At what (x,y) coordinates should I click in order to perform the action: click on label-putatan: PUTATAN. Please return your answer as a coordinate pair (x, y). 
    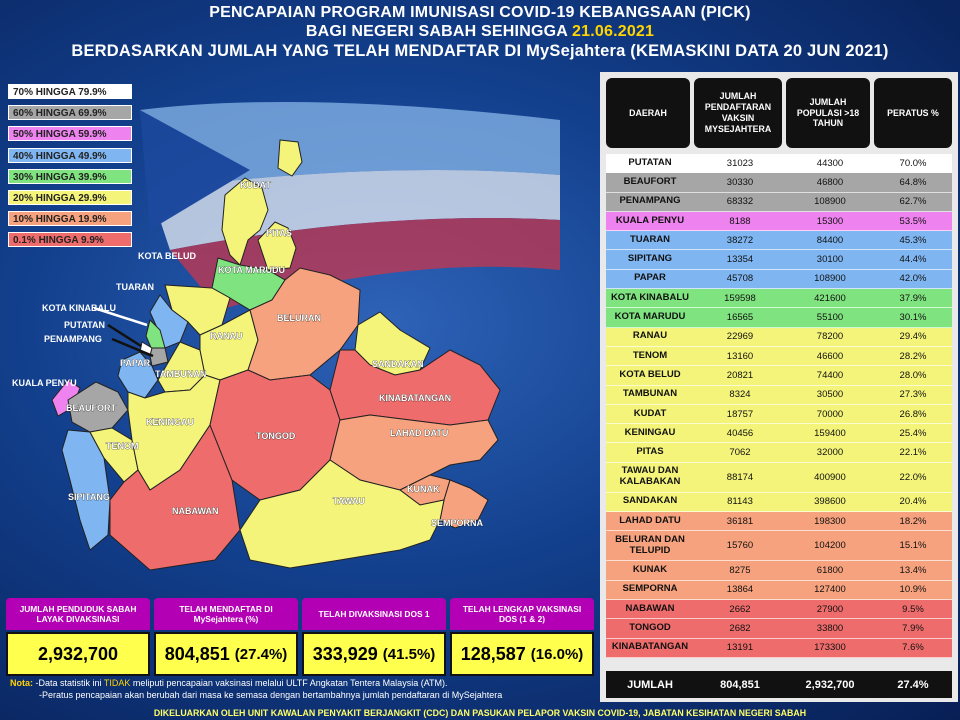
    Looking at the image, I should click on (84, 325).